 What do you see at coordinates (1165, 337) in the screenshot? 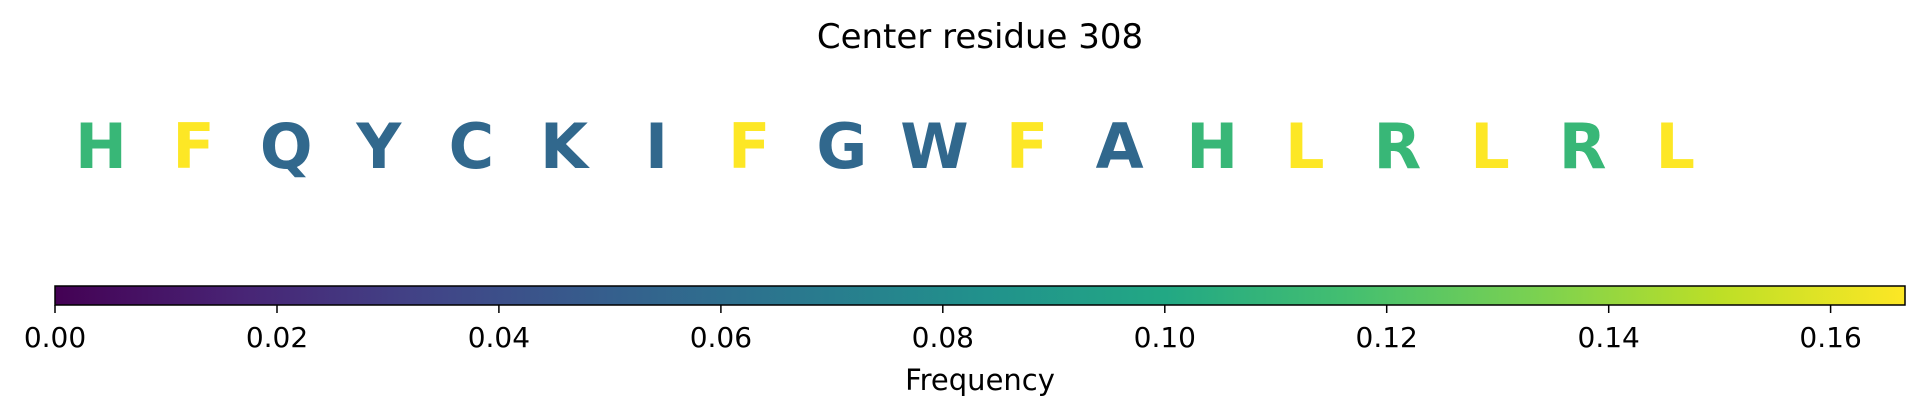
I see `colorbar-tick-label: 0.10` at bounding box center [1165, 337].